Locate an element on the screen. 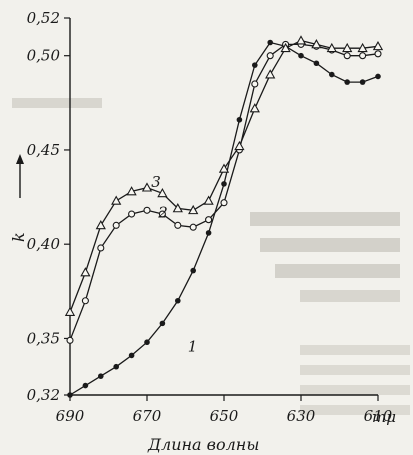  curve-label-3: 3 is located at coordinates (156, 182).